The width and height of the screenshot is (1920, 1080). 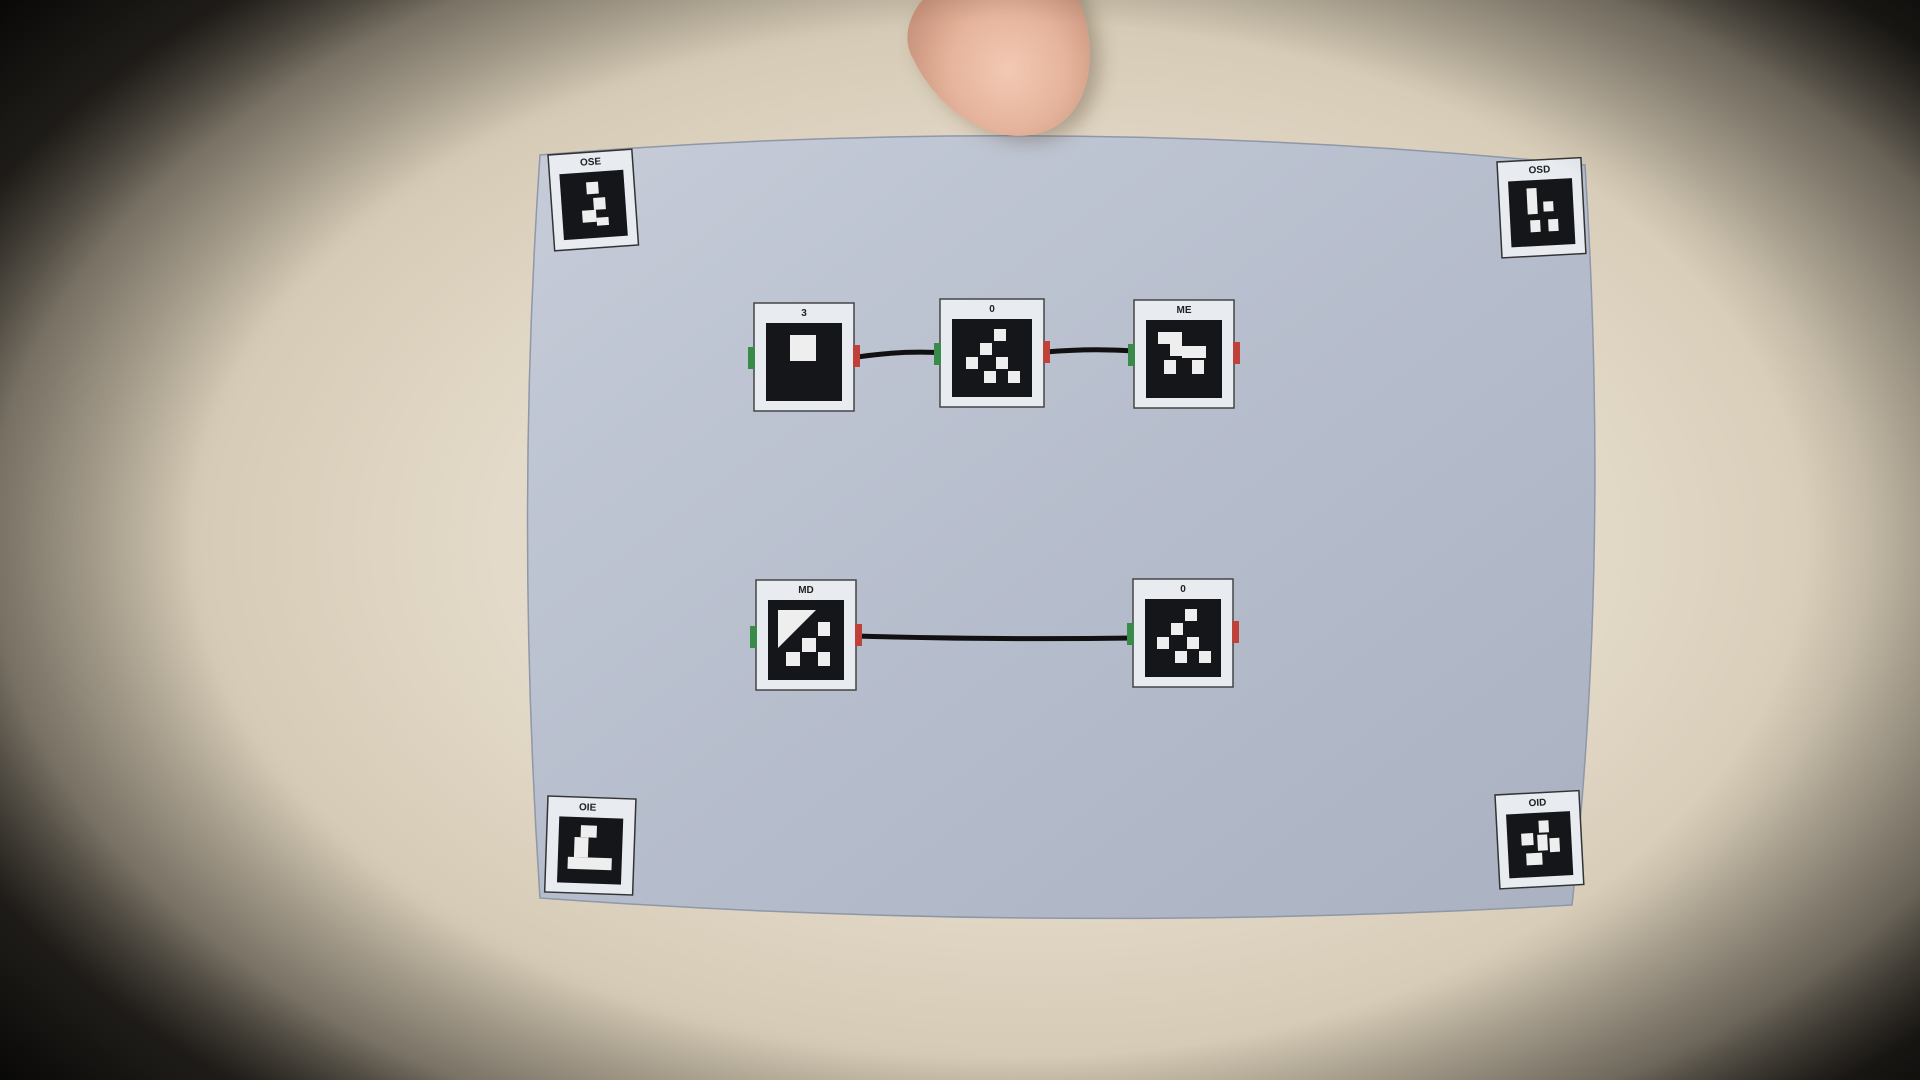 I want to click on marker-label-oid: OID, so click(x=1537, y=803).